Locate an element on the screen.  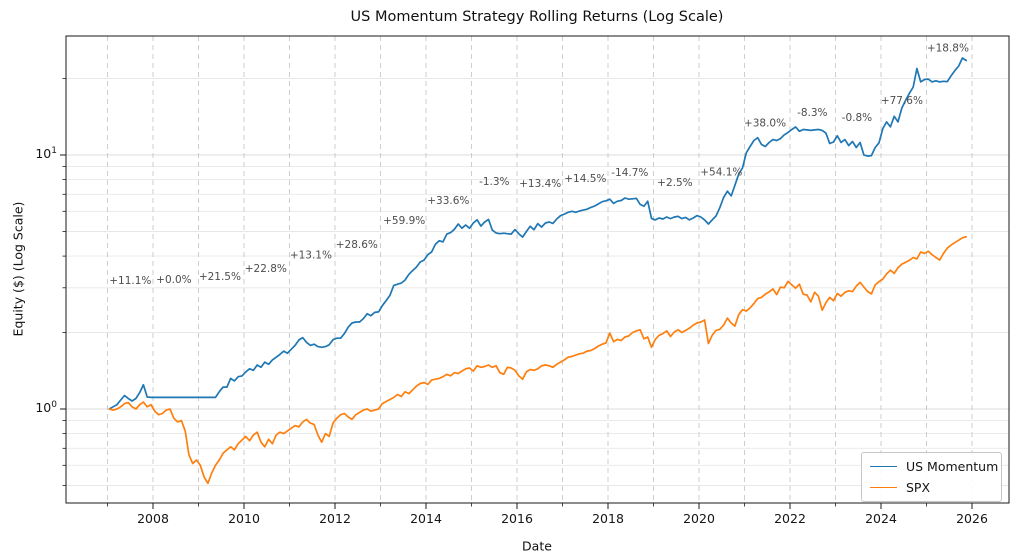
annotation-label: -8.3% is located at coordinates (812, 113).